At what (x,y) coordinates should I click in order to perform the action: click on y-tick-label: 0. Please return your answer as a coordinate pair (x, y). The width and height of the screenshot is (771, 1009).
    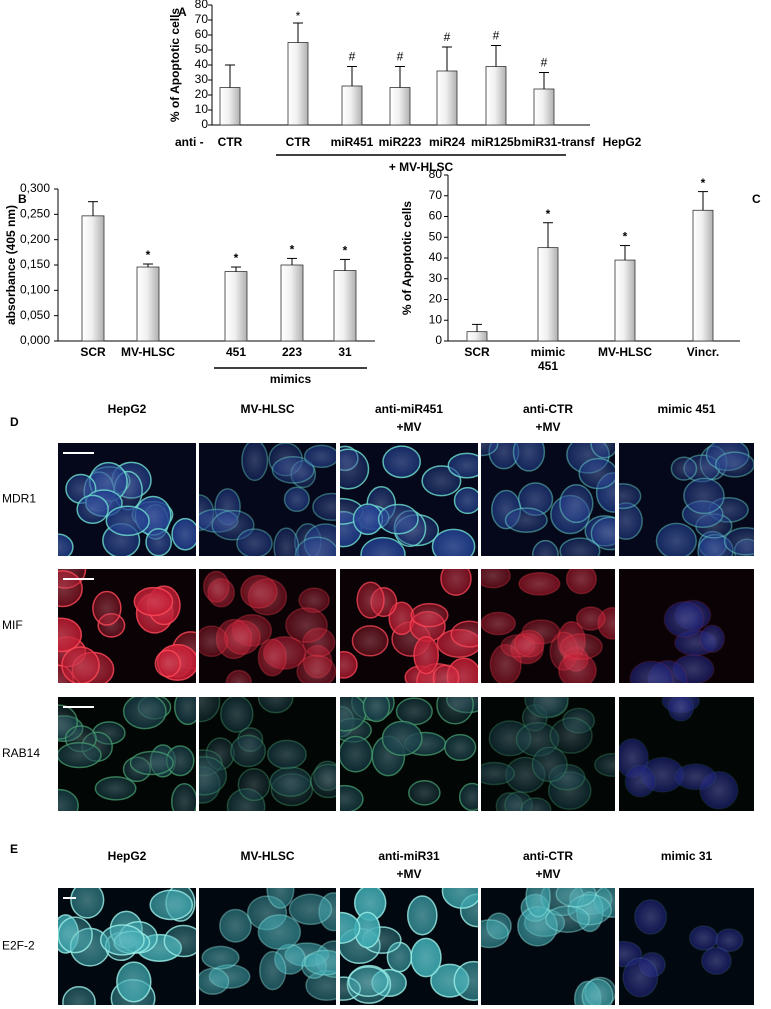
    Looking at the image, I should click on (438, 340).